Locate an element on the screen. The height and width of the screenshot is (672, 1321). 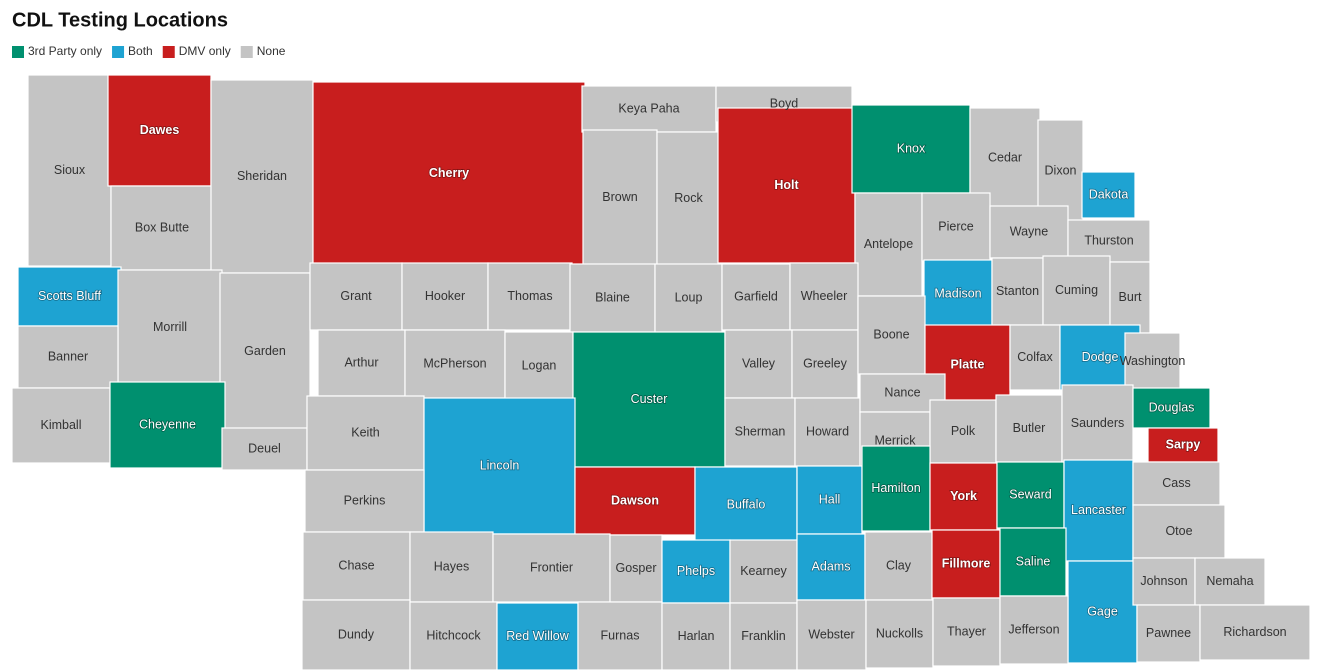
county-label: Dakota is located at coordinates (1109, 194).